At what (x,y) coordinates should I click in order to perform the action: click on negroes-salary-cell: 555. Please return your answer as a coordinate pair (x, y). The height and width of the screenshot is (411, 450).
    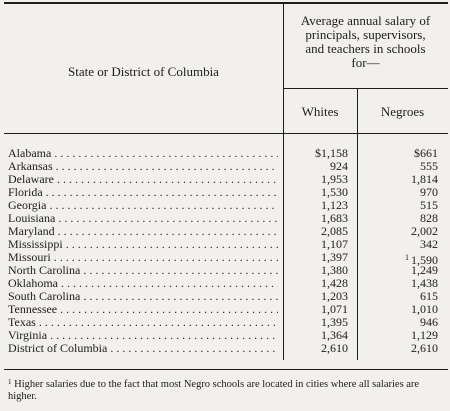
    Looking at the image, I should click on (399, 166).